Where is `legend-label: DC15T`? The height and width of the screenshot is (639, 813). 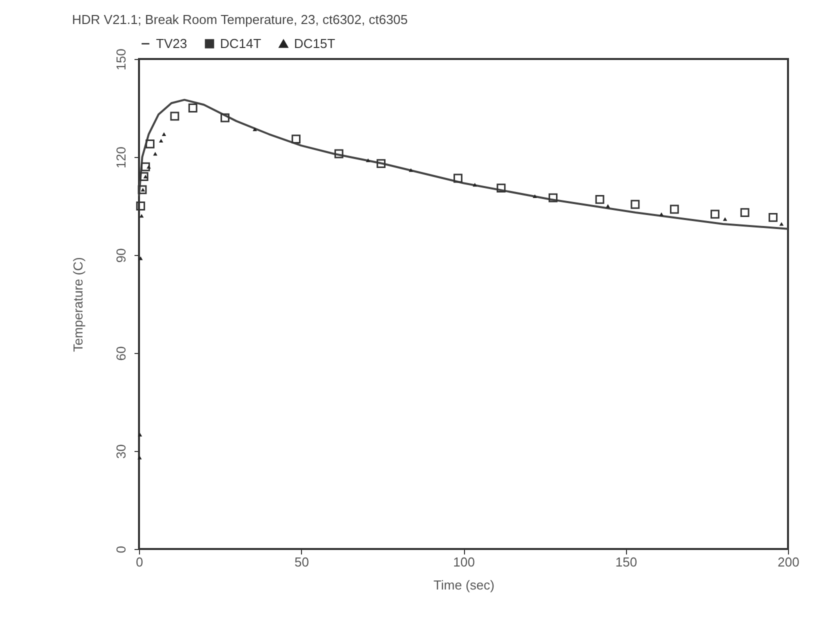 legend-label: DC15T is located at coordinates (315, 43).